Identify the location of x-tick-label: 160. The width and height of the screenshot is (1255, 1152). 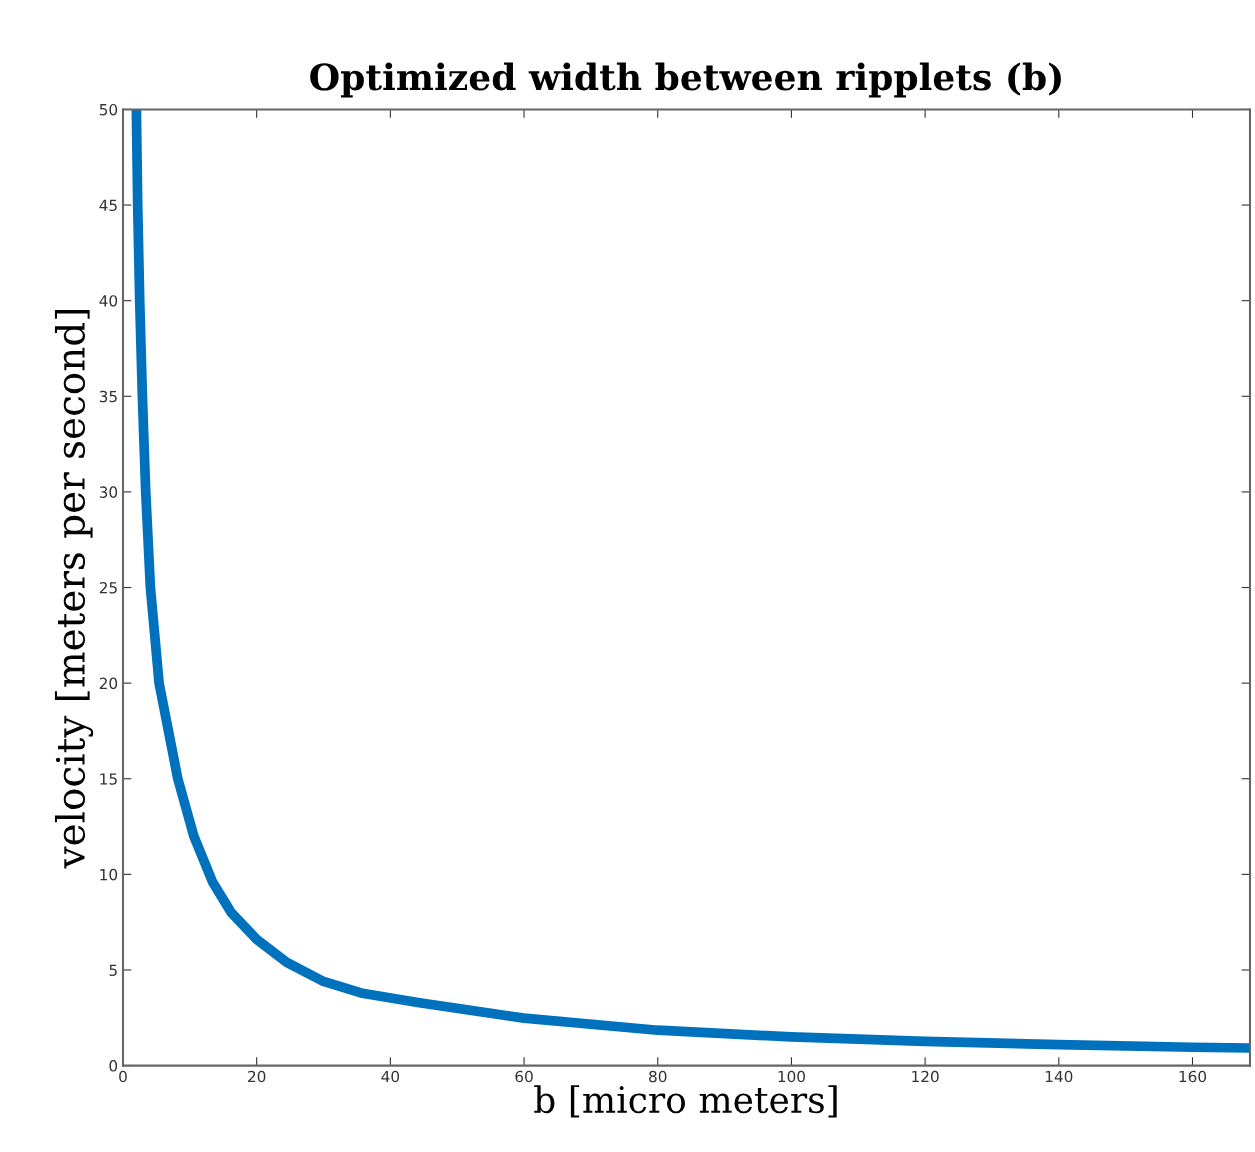
(1193, 1076).